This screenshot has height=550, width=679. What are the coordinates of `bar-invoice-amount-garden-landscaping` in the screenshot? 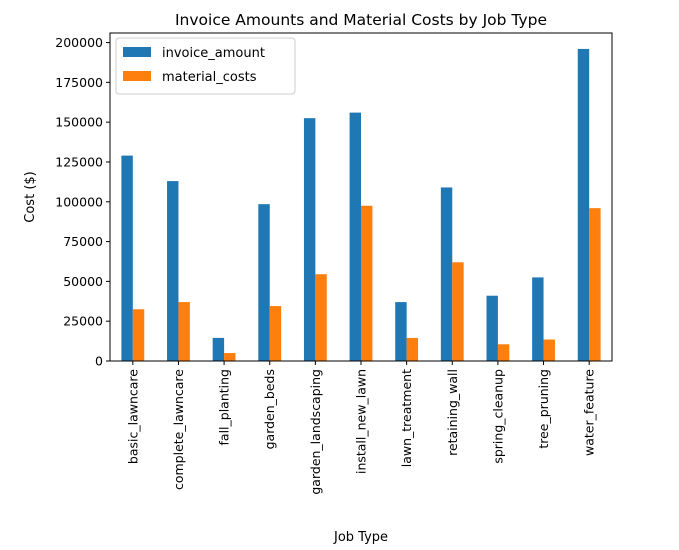 It's located at (309, 240).